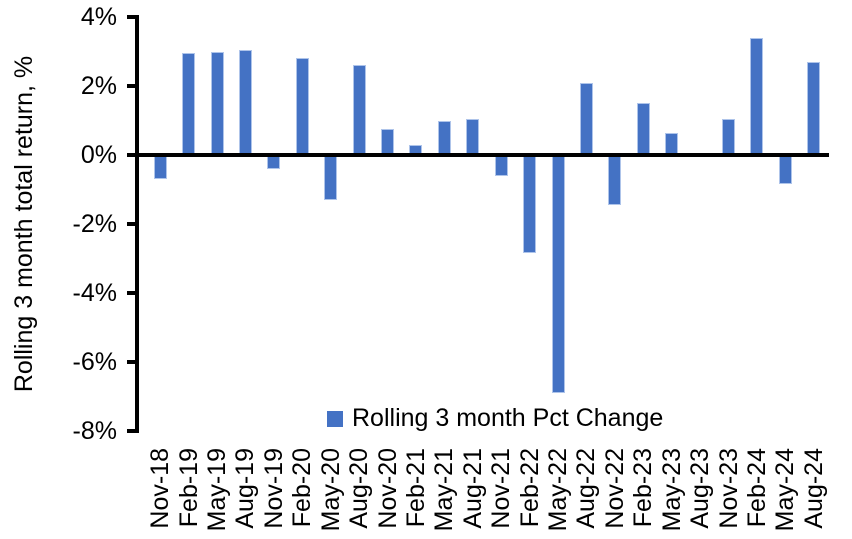 This screenshot has height=539, width=852. Describe the element at coordinates (98, 155) in the screenshot. I see `y-tick-label: 0%` at that location.